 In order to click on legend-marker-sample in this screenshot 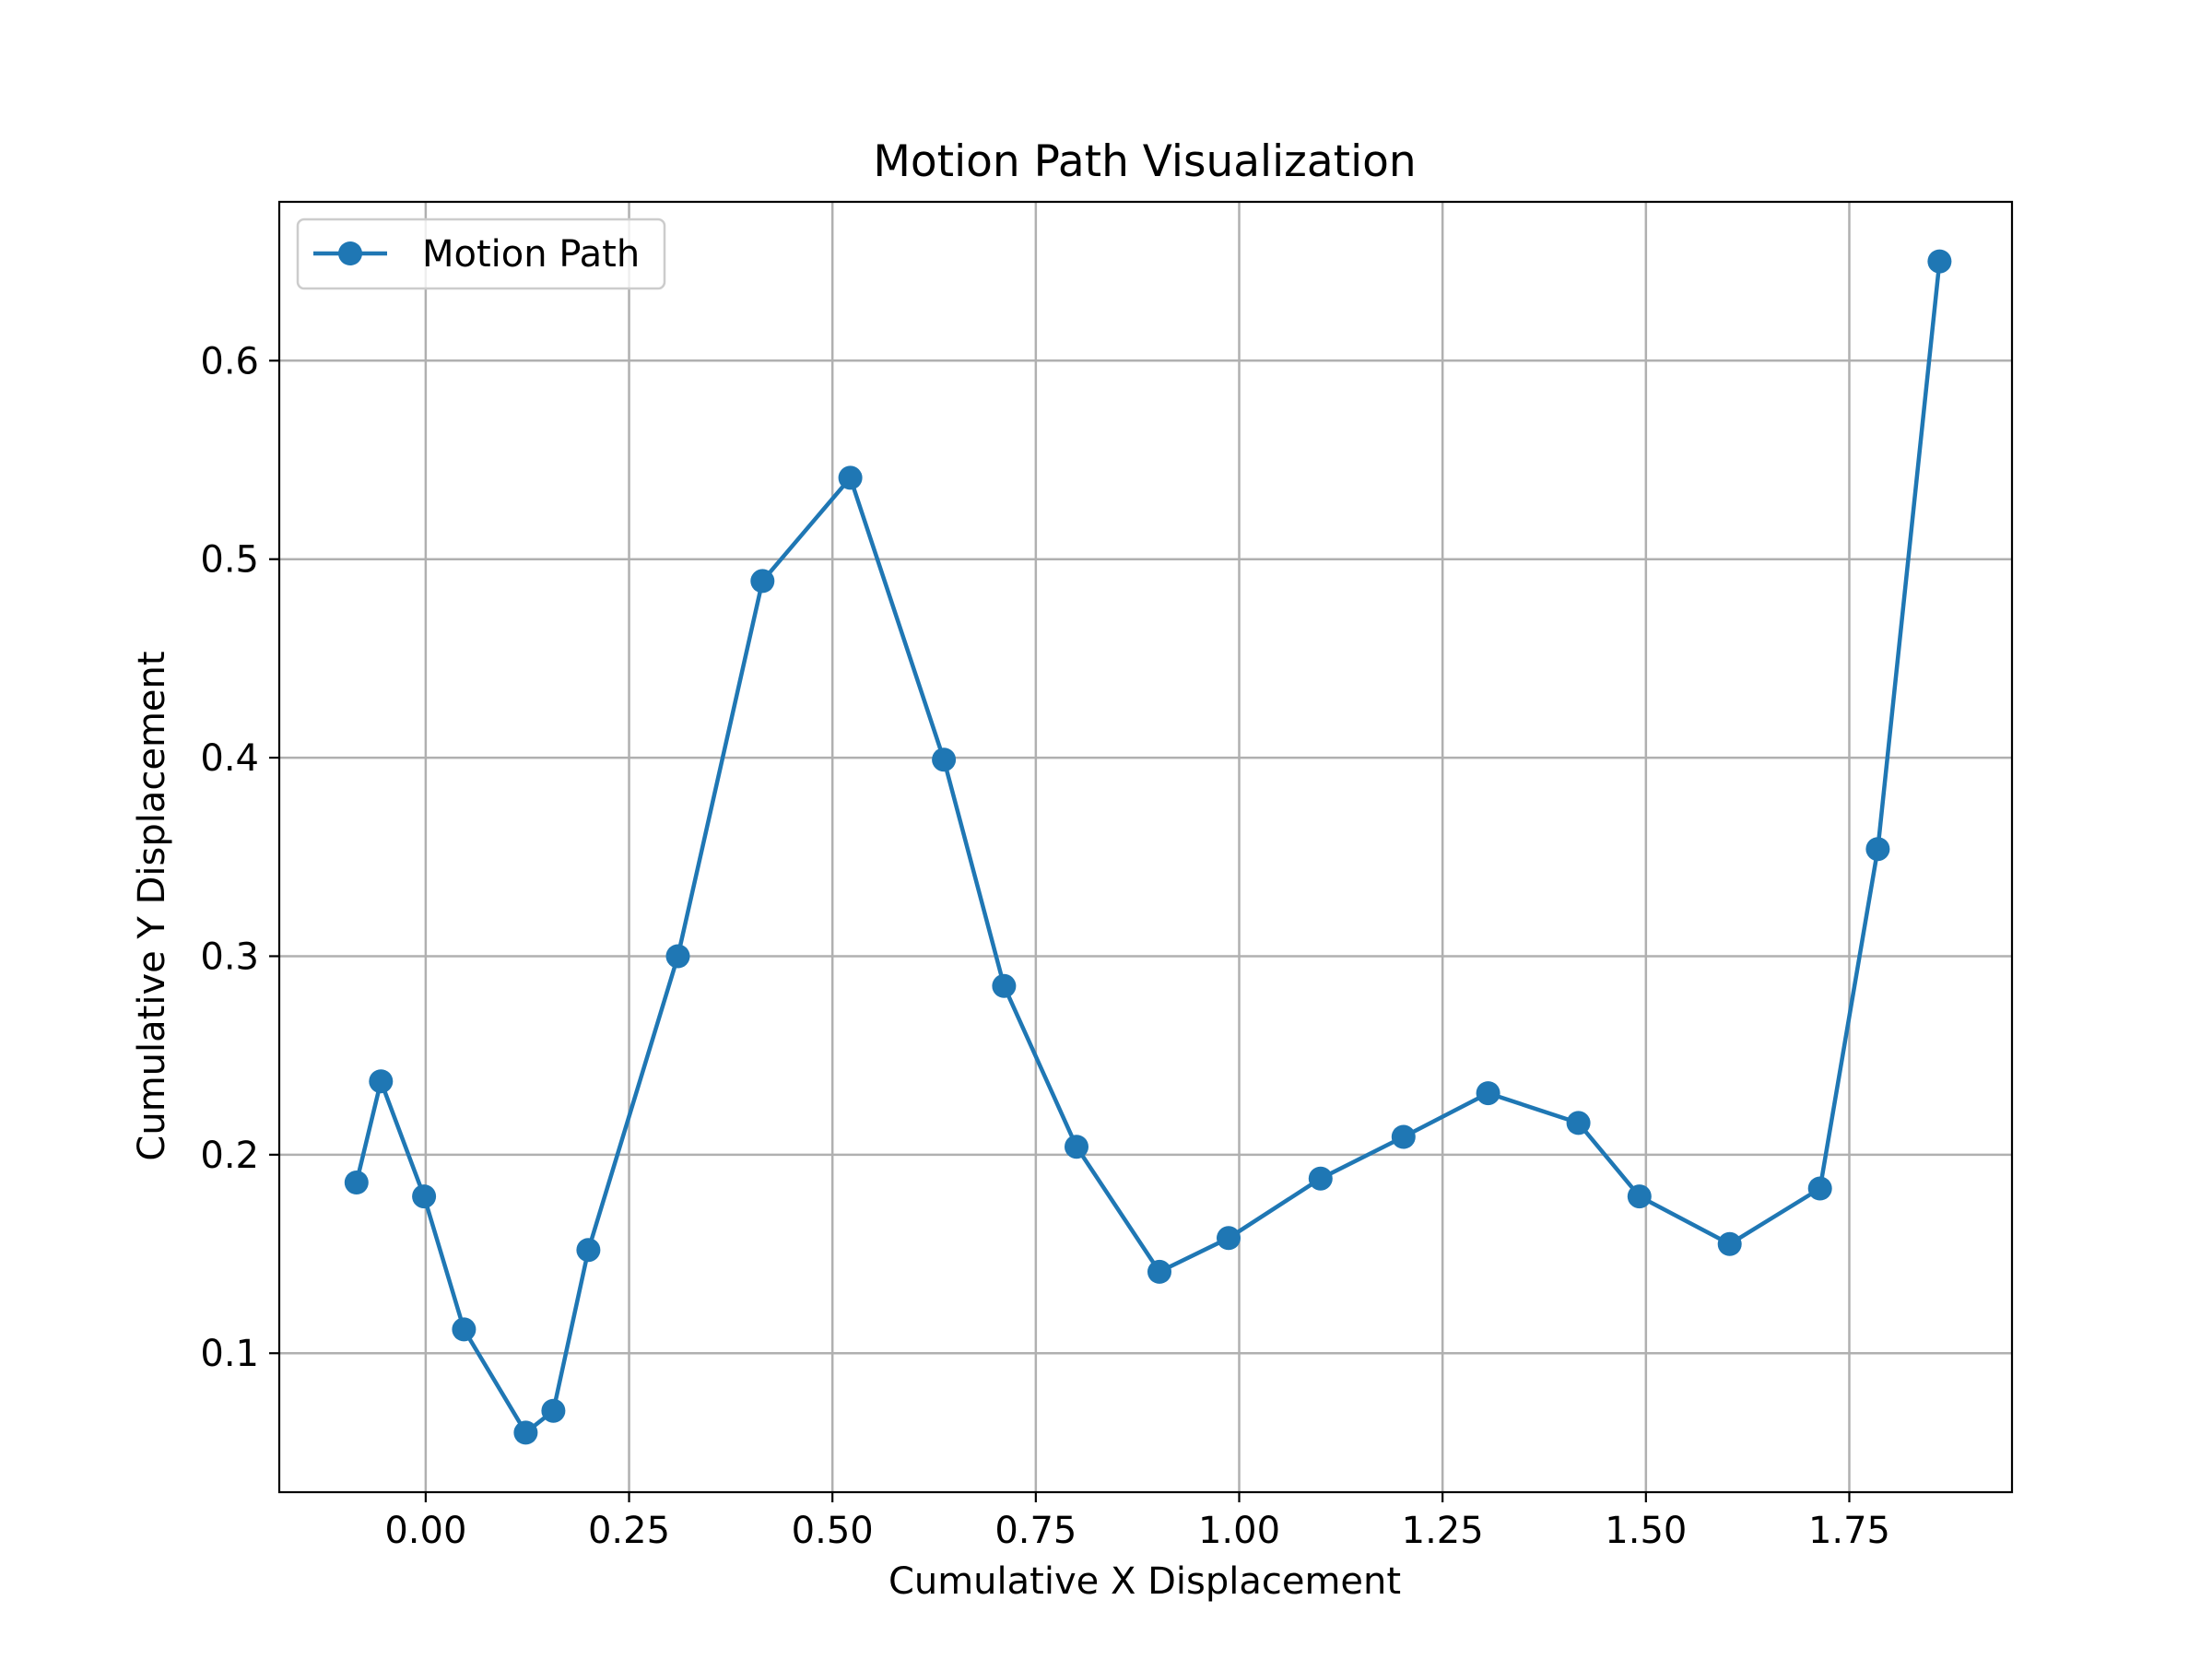, I will do `click(350, 253)`.